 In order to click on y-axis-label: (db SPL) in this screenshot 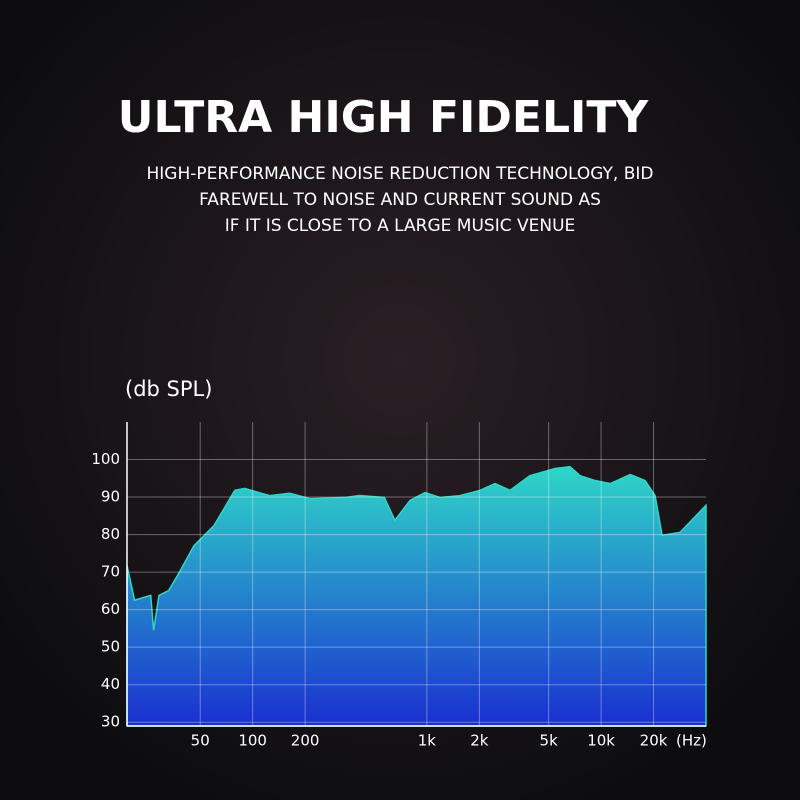, I will do `click(168, 389)`.